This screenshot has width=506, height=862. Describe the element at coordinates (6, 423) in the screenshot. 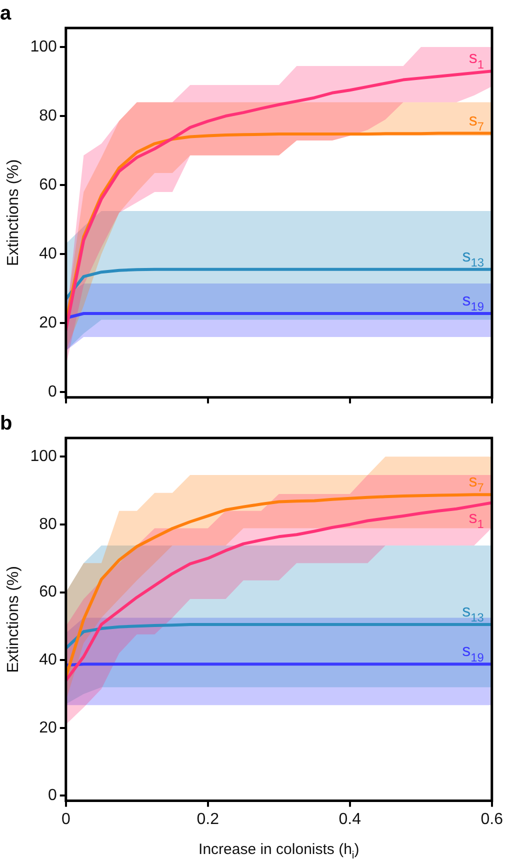

I see `chart-title: b` at that location.